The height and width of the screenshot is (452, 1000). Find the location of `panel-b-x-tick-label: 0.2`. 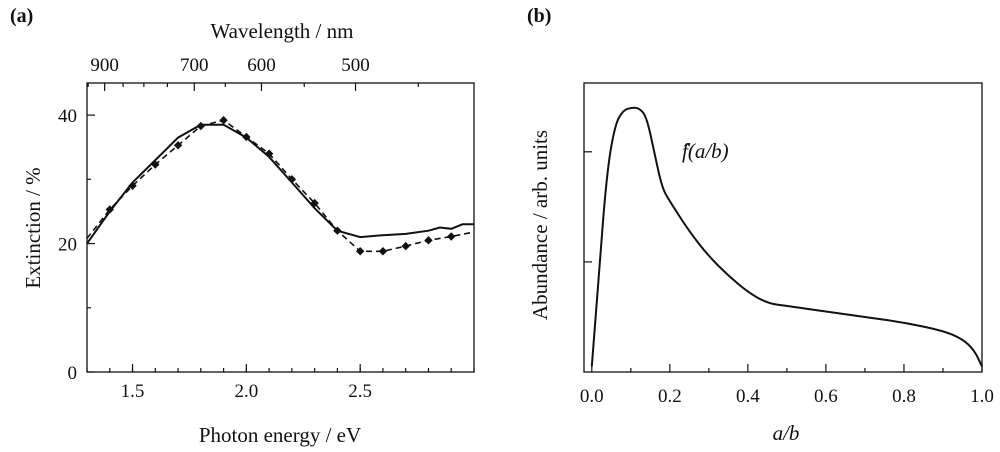

panel-b-x-tick-label: 0.2 is located at coordinates (670, 396).